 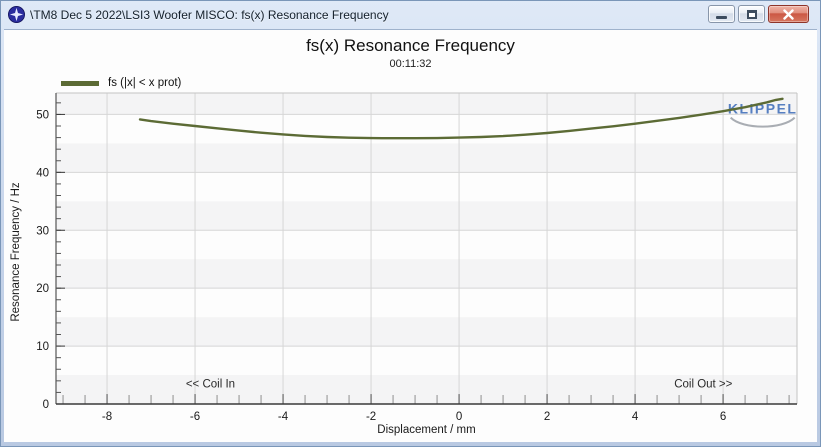 What do you see at coordinates (46, 405) in the screenshot?
I see `y-tick-label: 0` at bounding box center [46, 405].